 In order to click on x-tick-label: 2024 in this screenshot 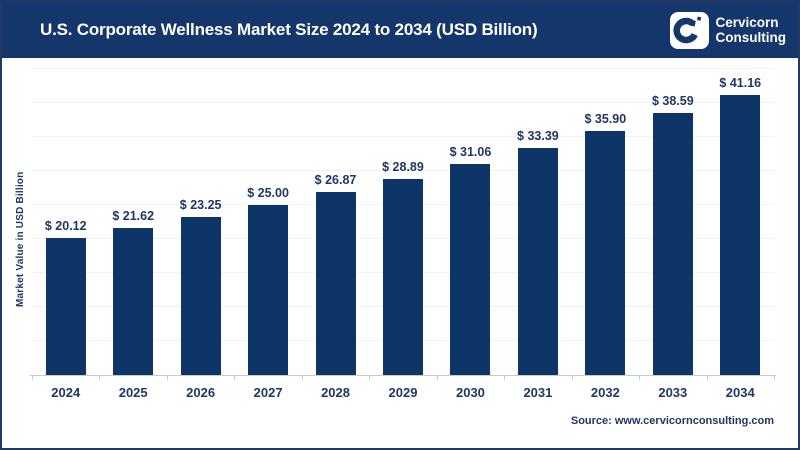, I will do `click(66, 392)`.